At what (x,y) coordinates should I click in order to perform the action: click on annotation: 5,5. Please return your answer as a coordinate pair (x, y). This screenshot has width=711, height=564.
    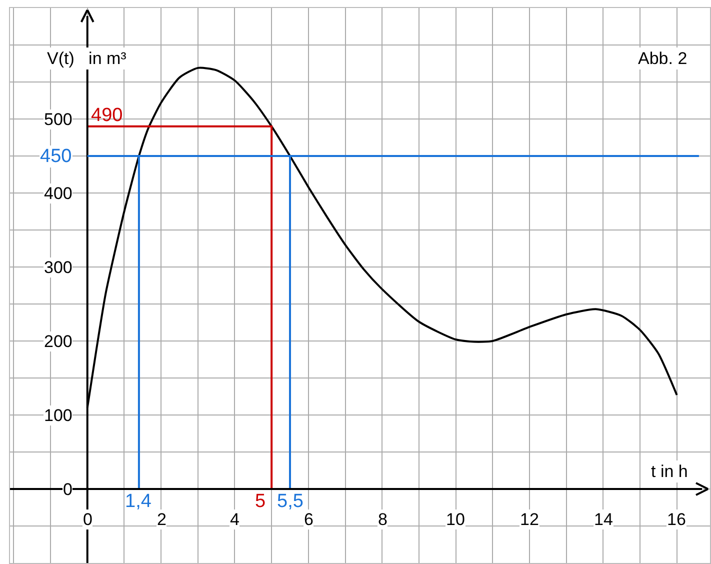
    Looking at the image, I should click on (290, 501).